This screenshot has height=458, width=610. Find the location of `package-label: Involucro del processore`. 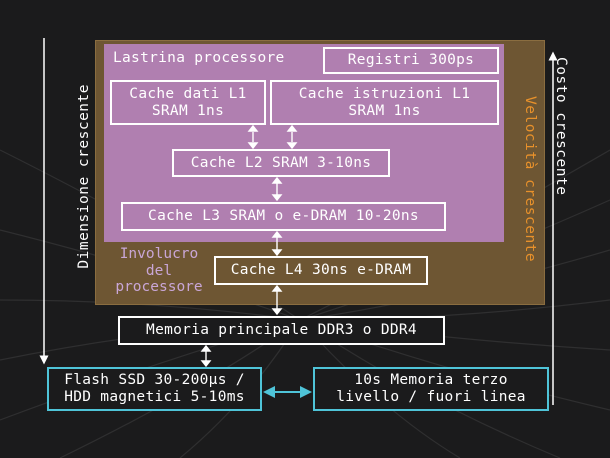

package-label: Involucro del processore is located at coordinates (159, 271).